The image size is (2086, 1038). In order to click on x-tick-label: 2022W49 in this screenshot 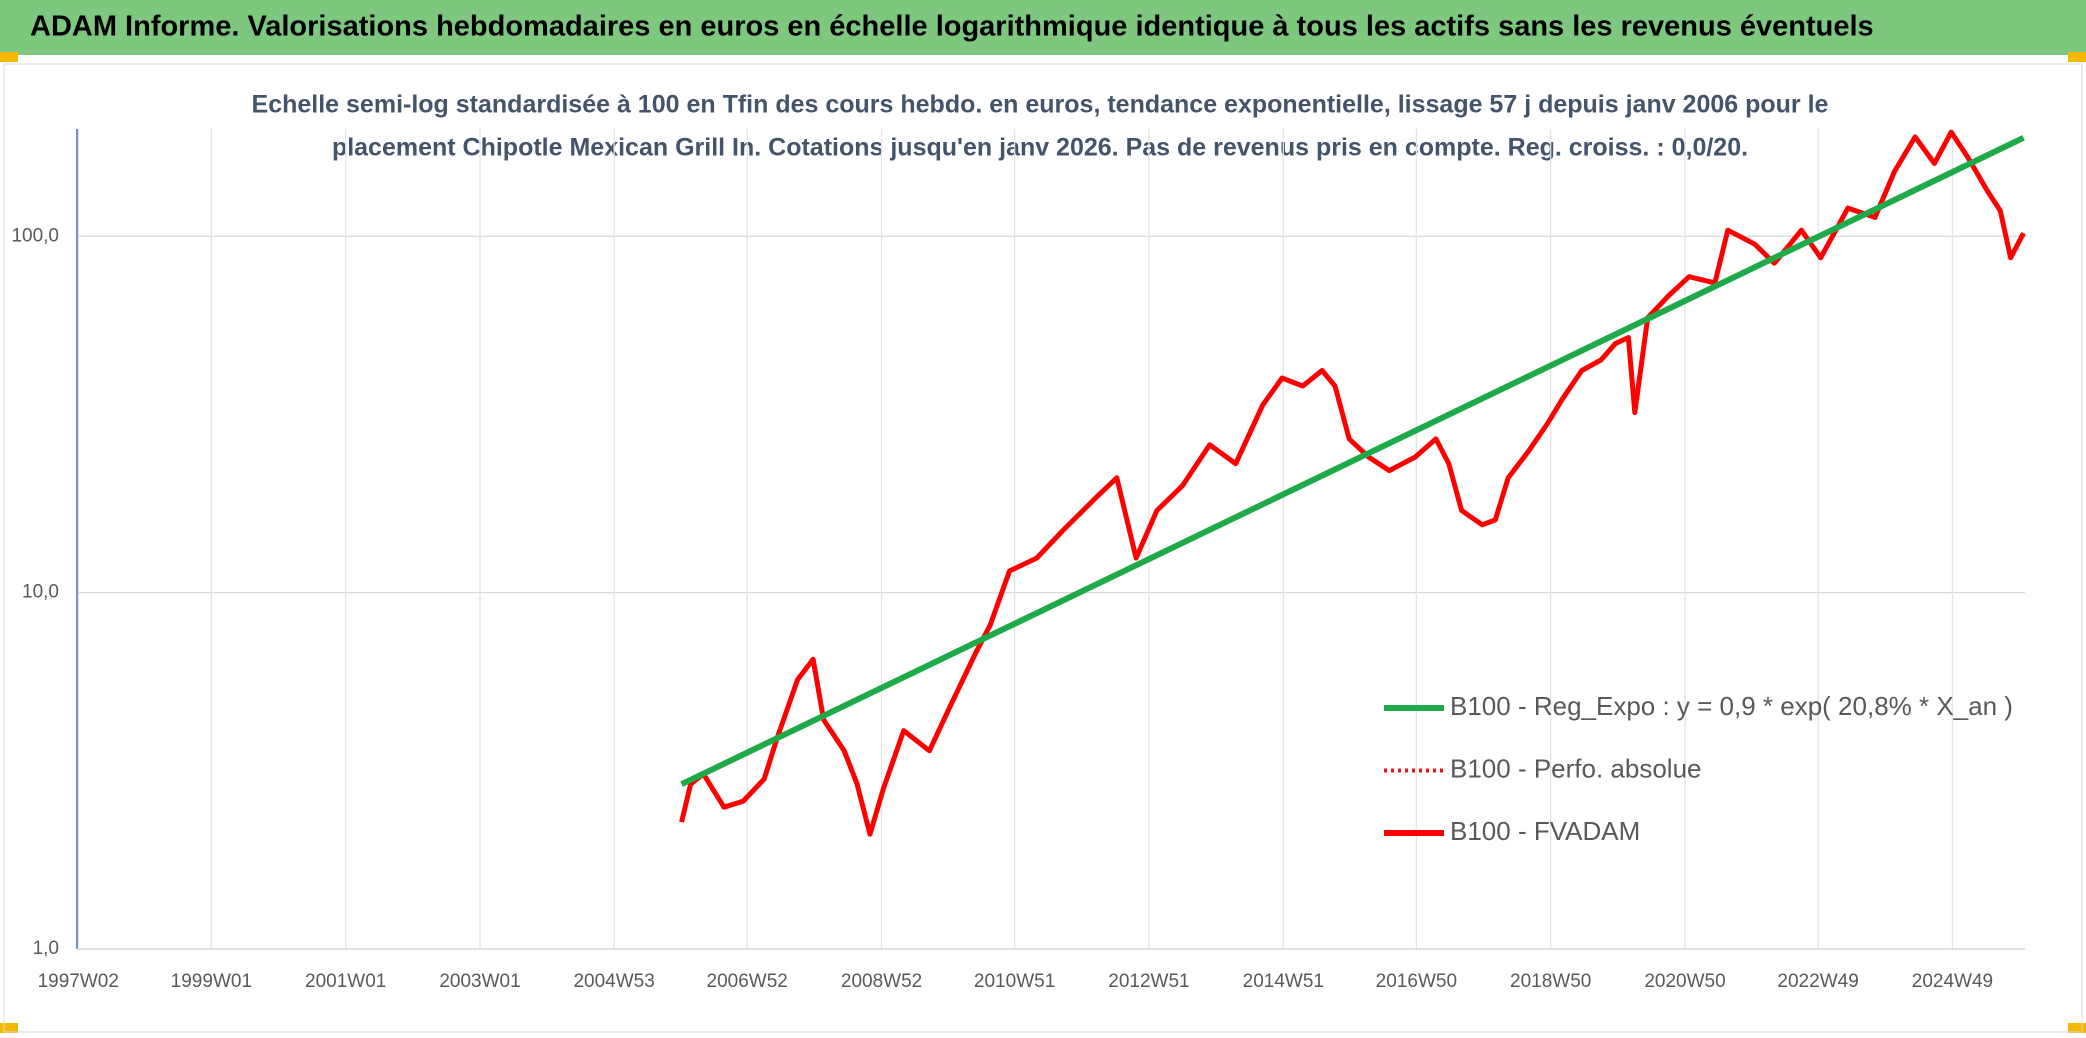, I will do `click(1817, 981)`.